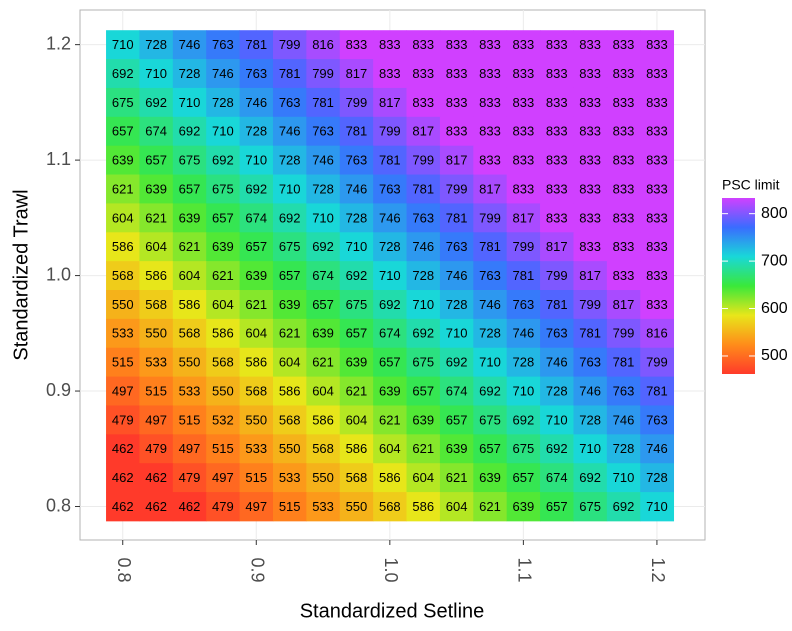 This screenshot has width=792, height=631. I want to click on y-tick-label: 0.8, so click(58, 505).